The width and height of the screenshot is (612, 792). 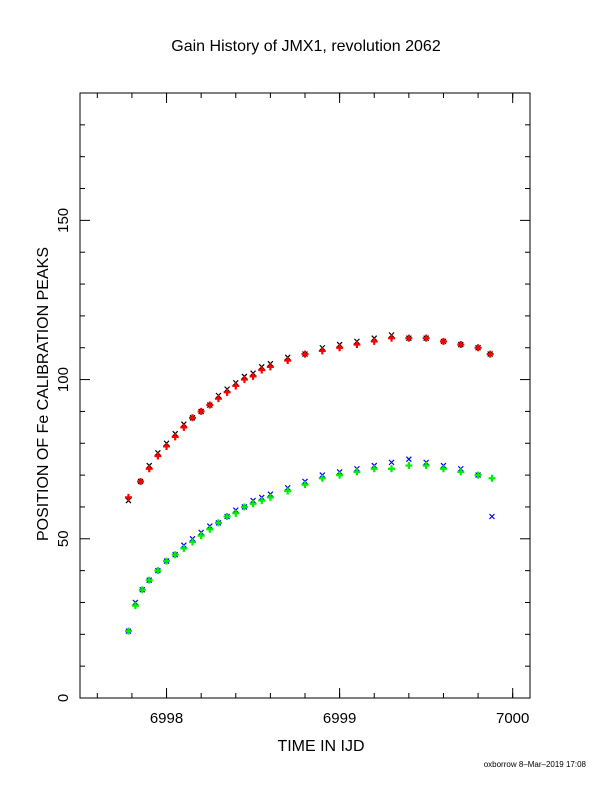 What do you see at coordinates (512, 718) in the screenshot?
I see `x-tick-label: 7000` at bounding box center [512, 718].